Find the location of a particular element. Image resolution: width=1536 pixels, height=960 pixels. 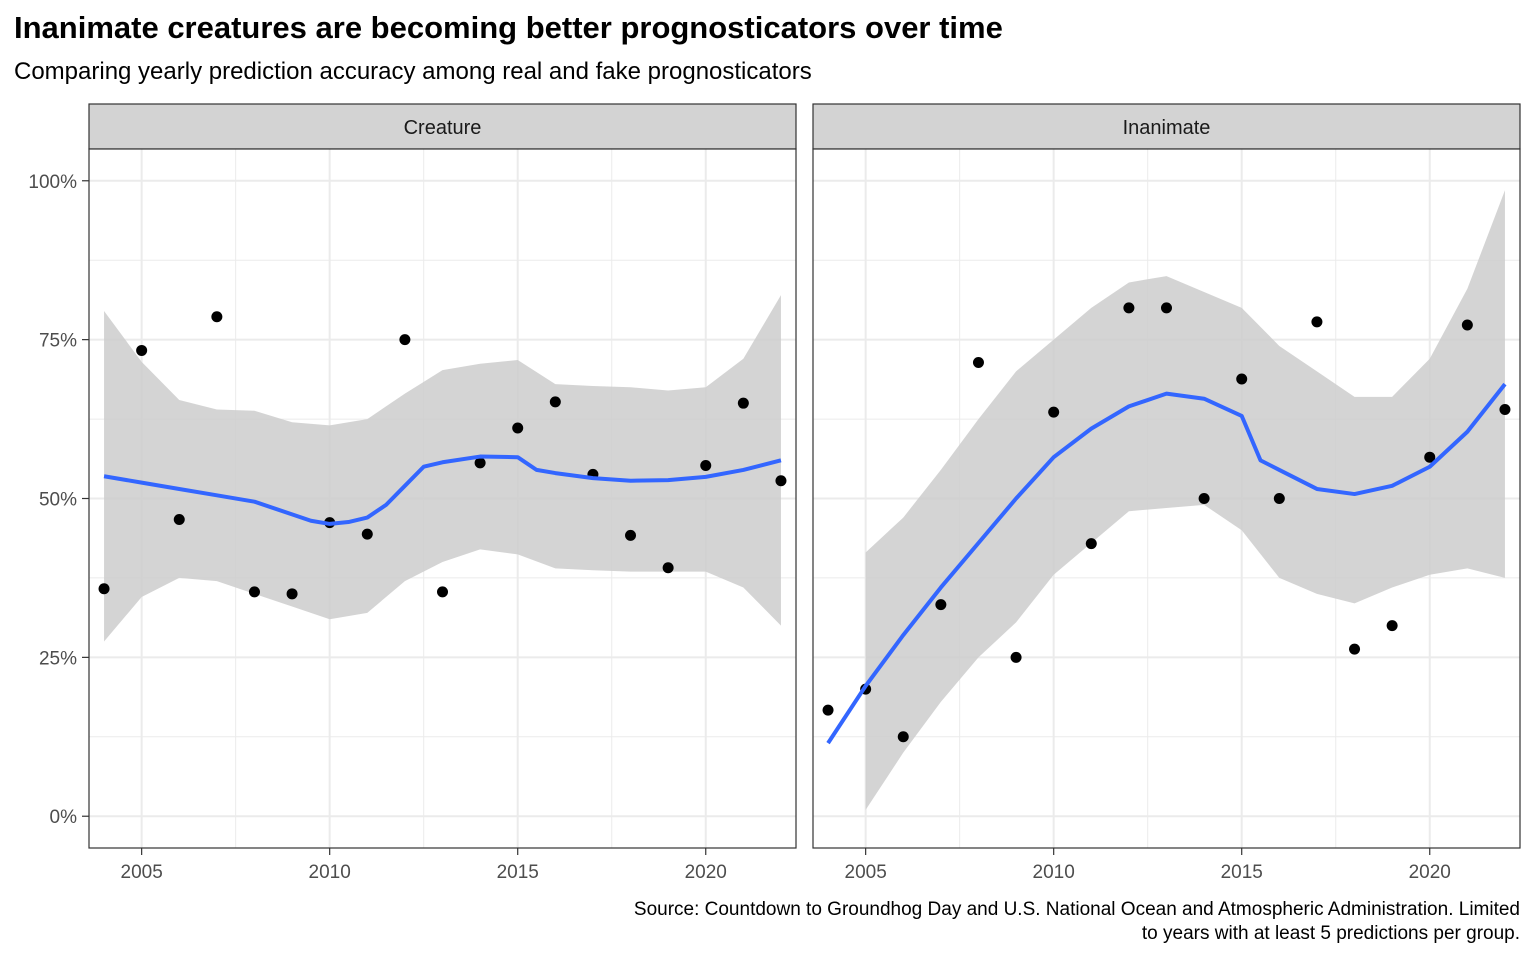

facet-strip-label: Creature is located at coordinates (443, 128).